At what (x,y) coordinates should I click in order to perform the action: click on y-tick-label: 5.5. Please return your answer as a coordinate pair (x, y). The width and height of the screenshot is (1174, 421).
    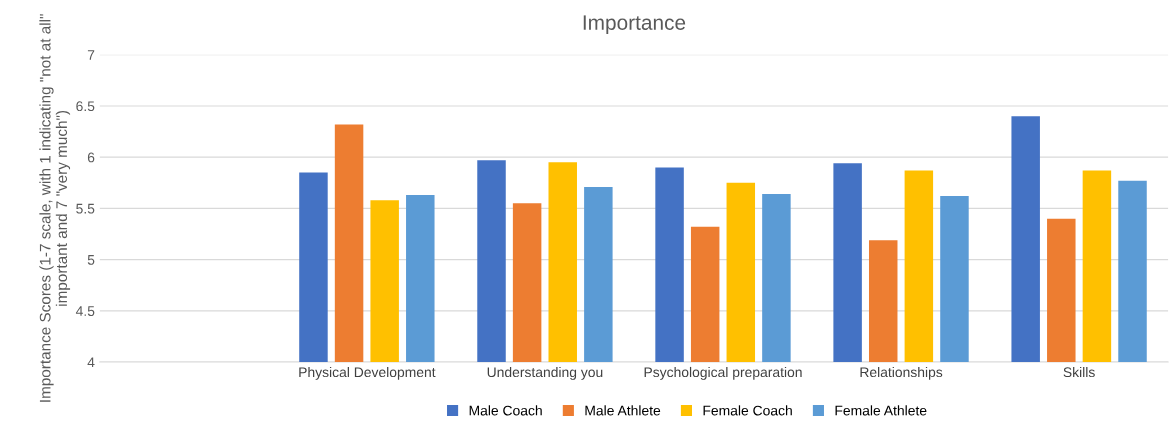
    Looking at the image, I should click on (85, 208).